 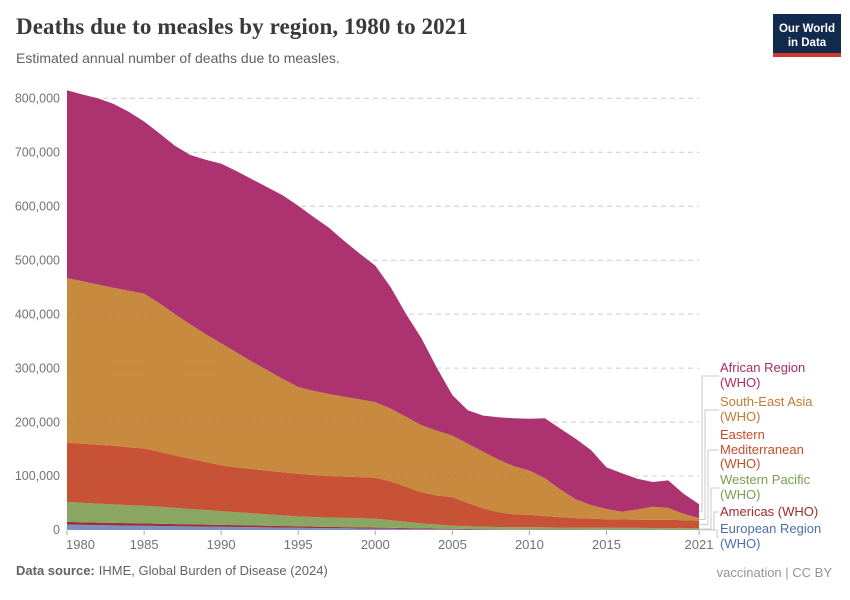 I want to click on data-source-label: Data source:, so click(x=55, y=570).